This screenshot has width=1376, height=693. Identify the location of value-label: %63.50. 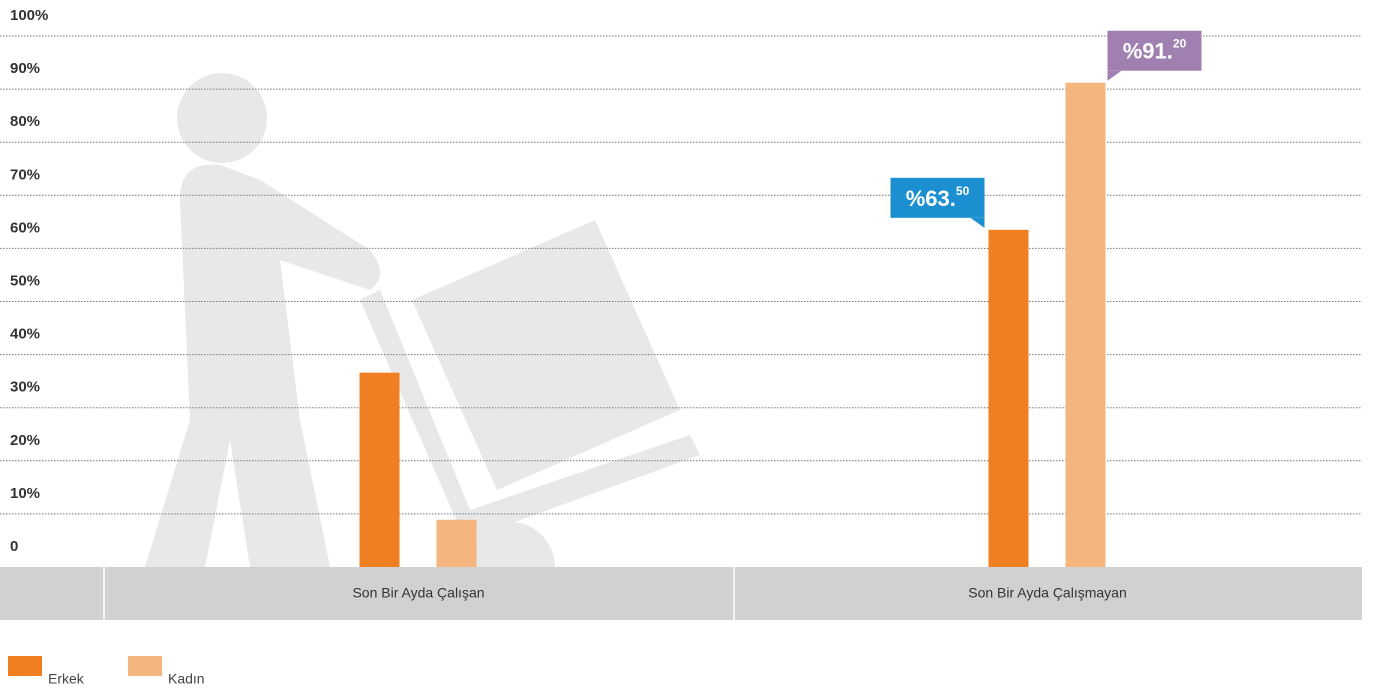
(937, 202).